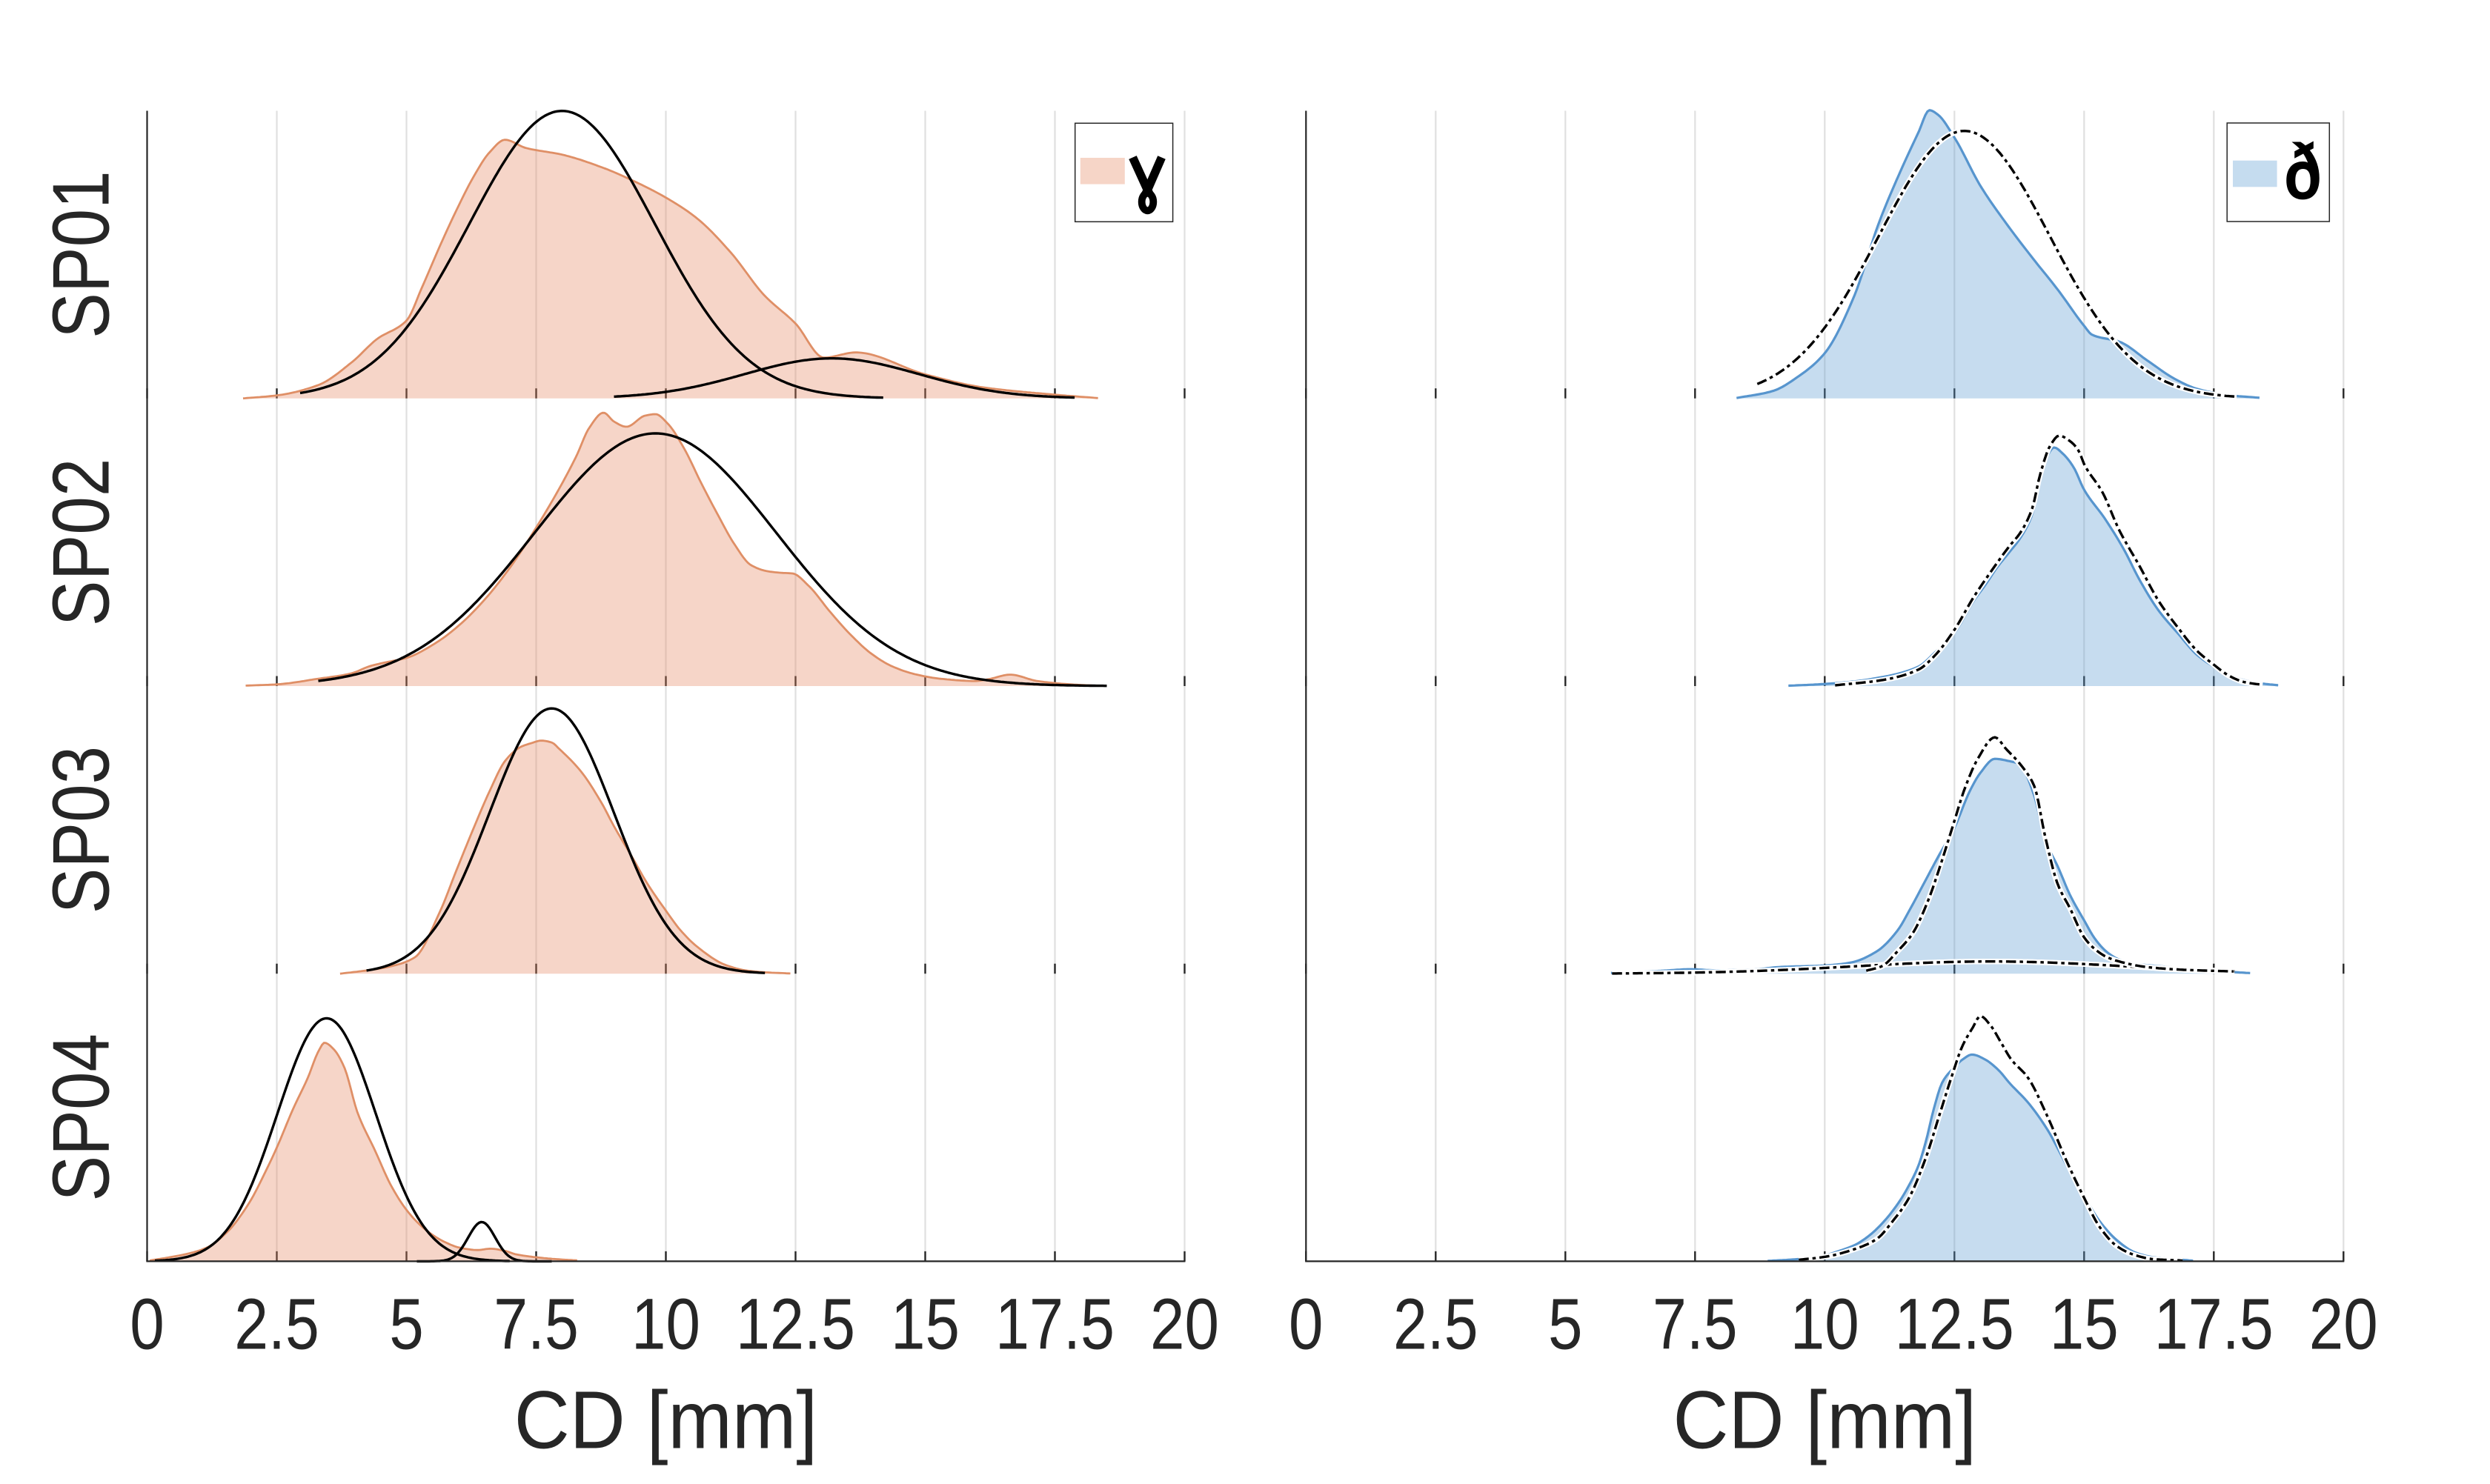  What do you see at coordinates (81, 830) in the screenshot?
I see `svg-text: SP03` at bounding box center [81, 830].